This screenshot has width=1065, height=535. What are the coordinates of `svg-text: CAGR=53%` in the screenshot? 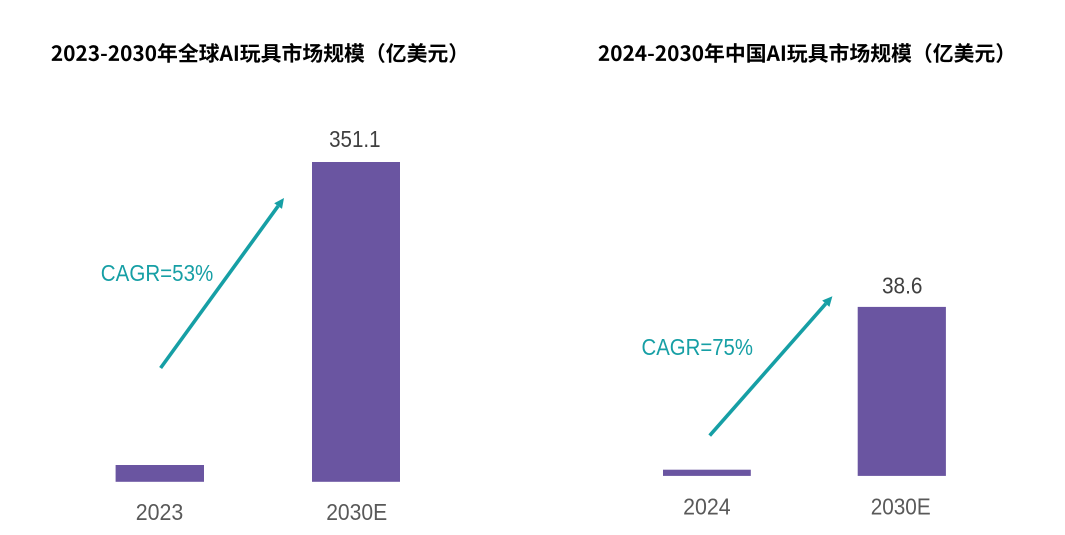 It's located at (157, 273).